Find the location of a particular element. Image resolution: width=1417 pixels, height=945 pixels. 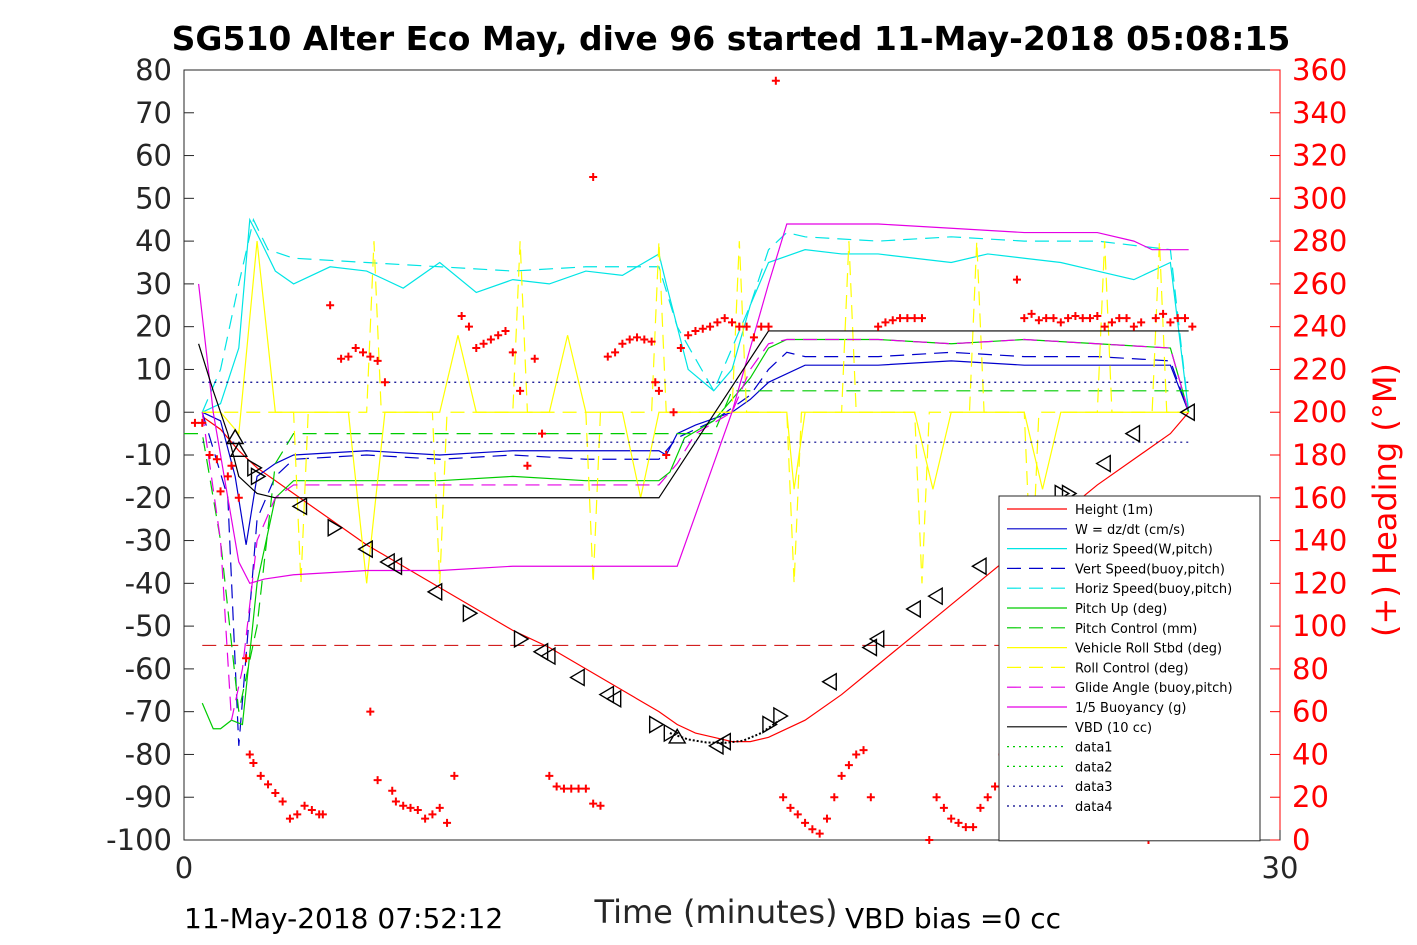

y2-tick-label-6: 240 is located at coordinates (1319, 327).